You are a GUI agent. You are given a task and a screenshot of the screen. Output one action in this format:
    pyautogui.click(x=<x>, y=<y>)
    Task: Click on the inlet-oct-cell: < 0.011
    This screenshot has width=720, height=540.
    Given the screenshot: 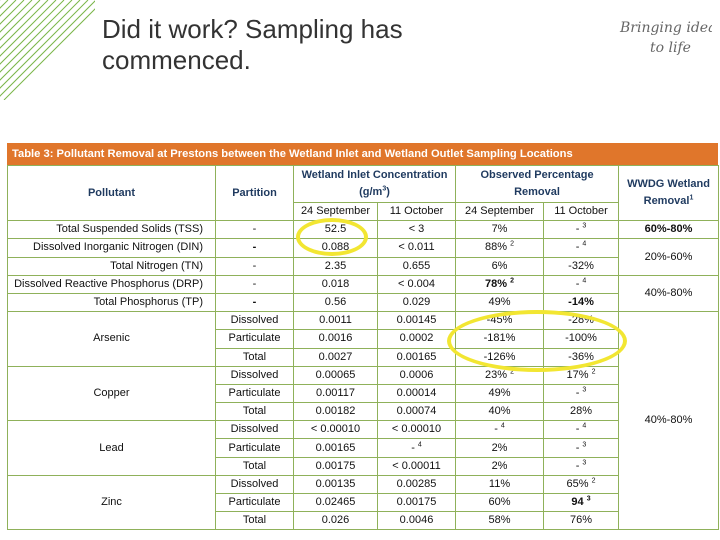 What is the action you would take?
    pyautogui.click(x=416, y=248)
    